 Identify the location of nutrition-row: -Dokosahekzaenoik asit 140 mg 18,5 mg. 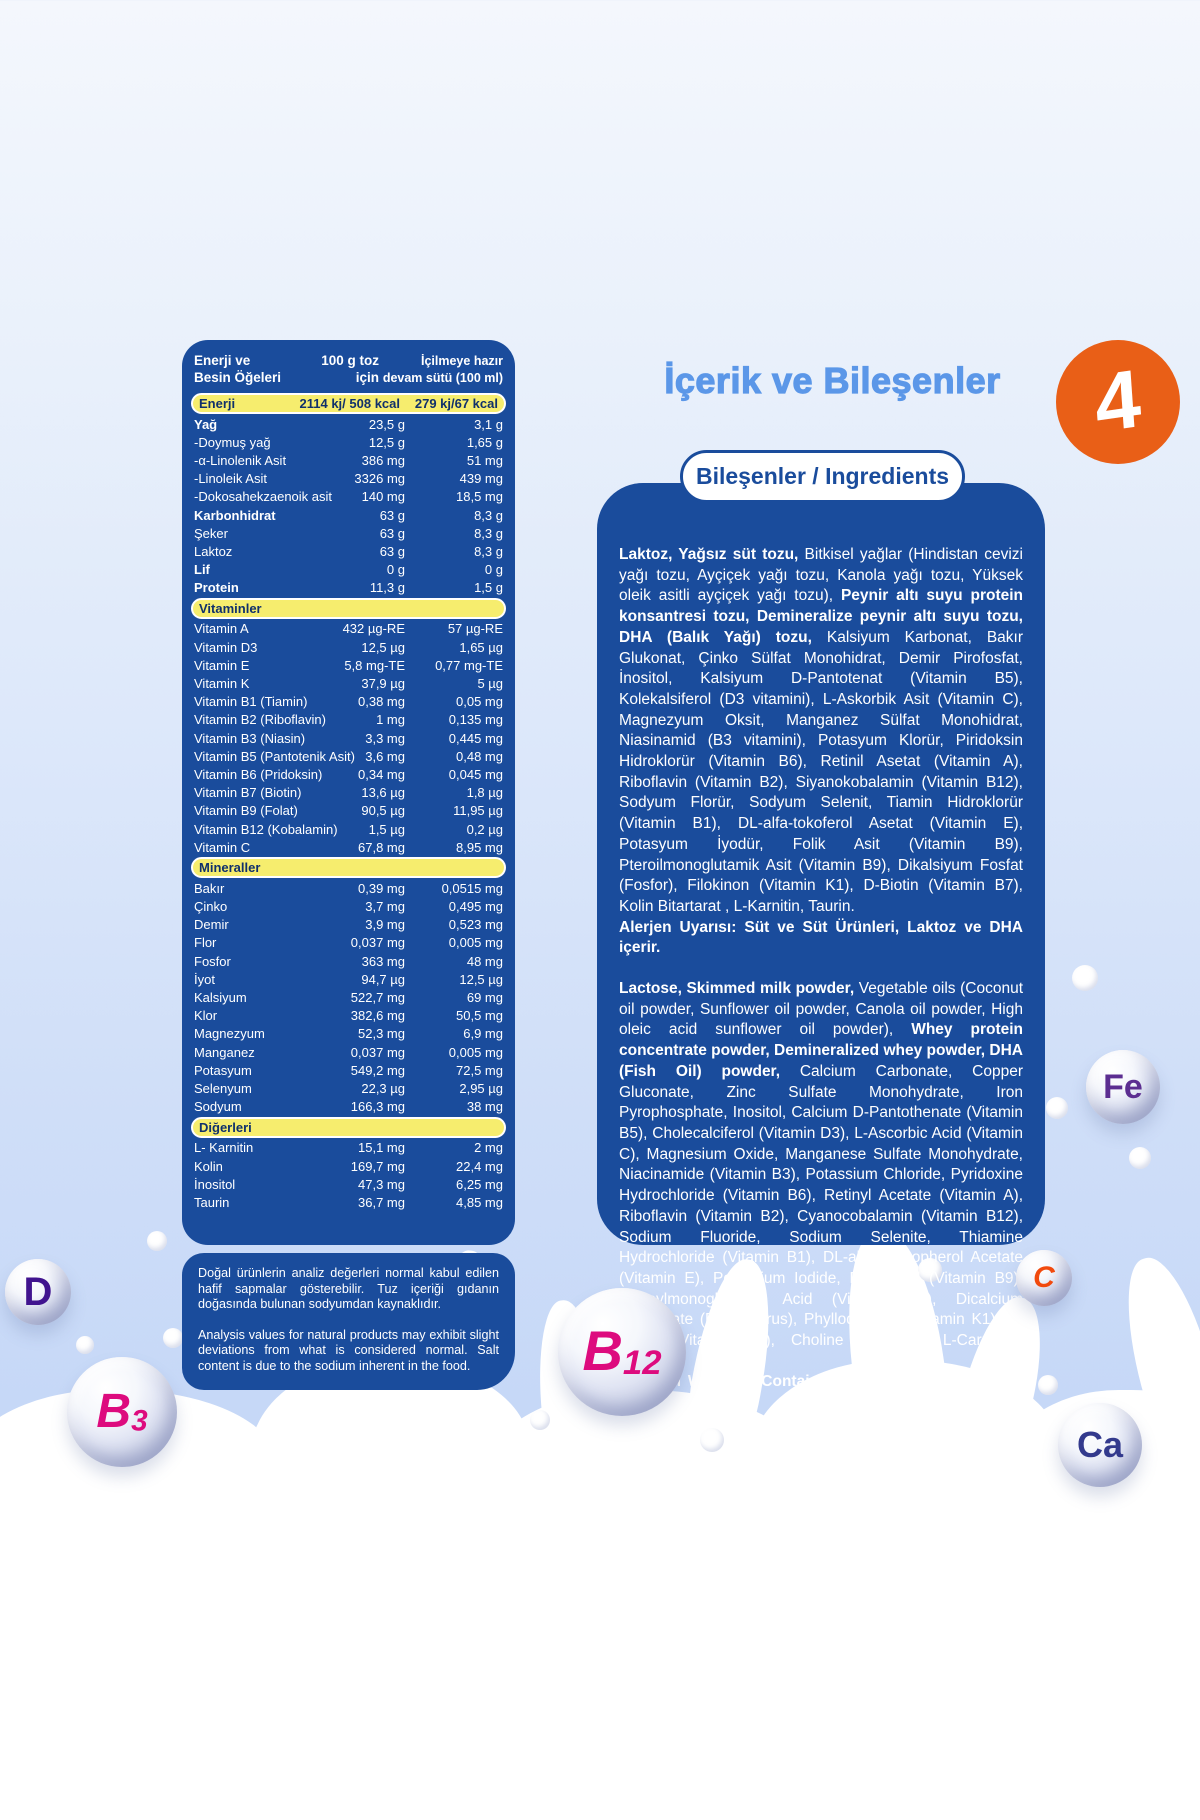
(348, 497).